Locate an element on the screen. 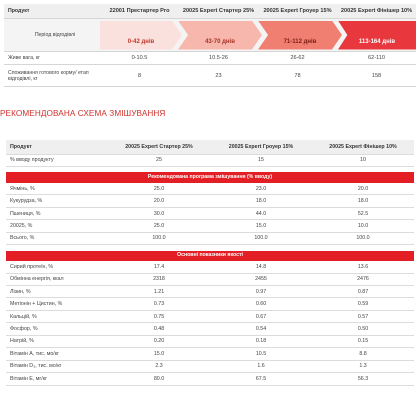  table-row: Вітамін Е, мг/кг 80.0 67.5 56.3 is located at coordinates (210, 379).